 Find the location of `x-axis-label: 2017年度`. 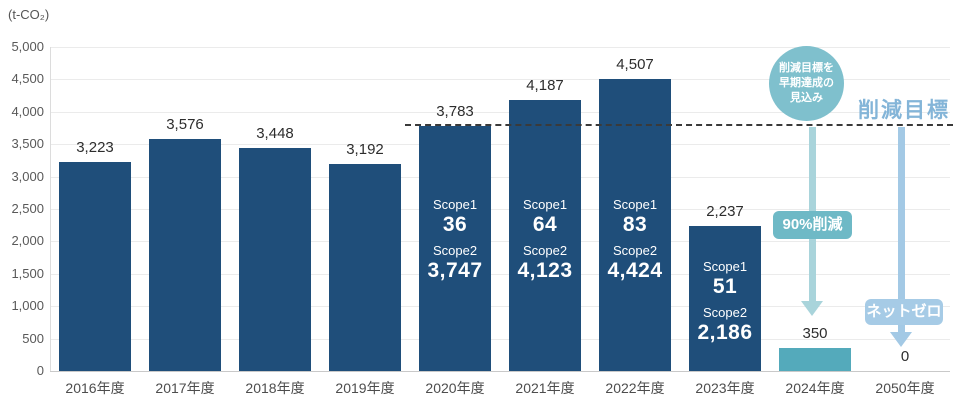

x-axis-label: 2017年度 is located at coordinates (185, 388).